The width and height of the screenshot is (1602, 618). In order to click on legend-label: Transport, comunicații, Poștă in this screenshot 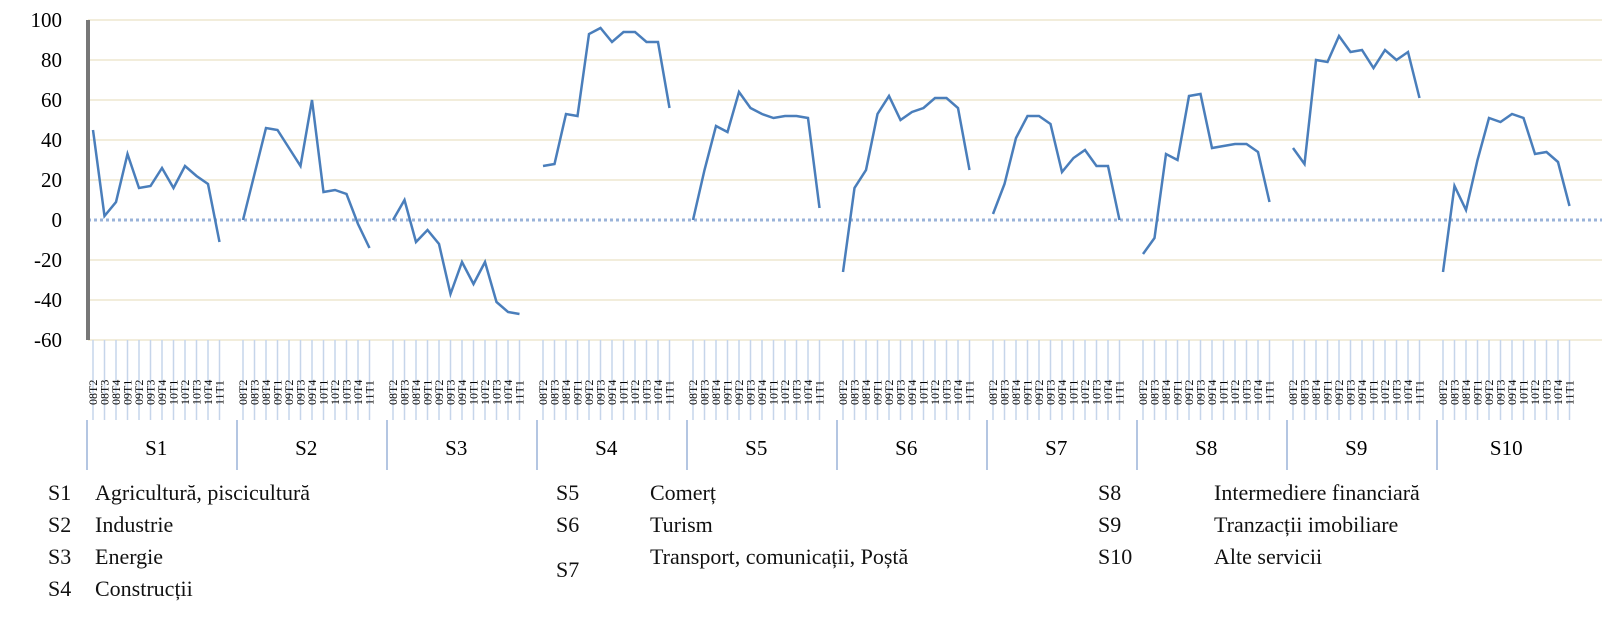, I will do `click(779, 556)`.